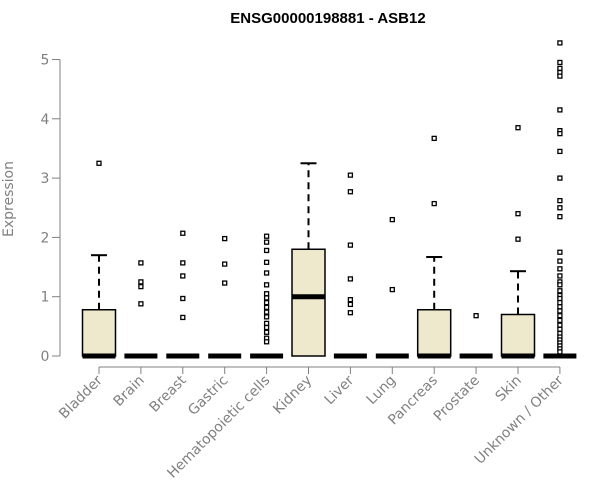 The width and height of the screenshot is (600, 500). What do you see at coordinates (45, 120) in the screenshot?
I see `y-tick-label: 4` at bounding box center [45, 120].